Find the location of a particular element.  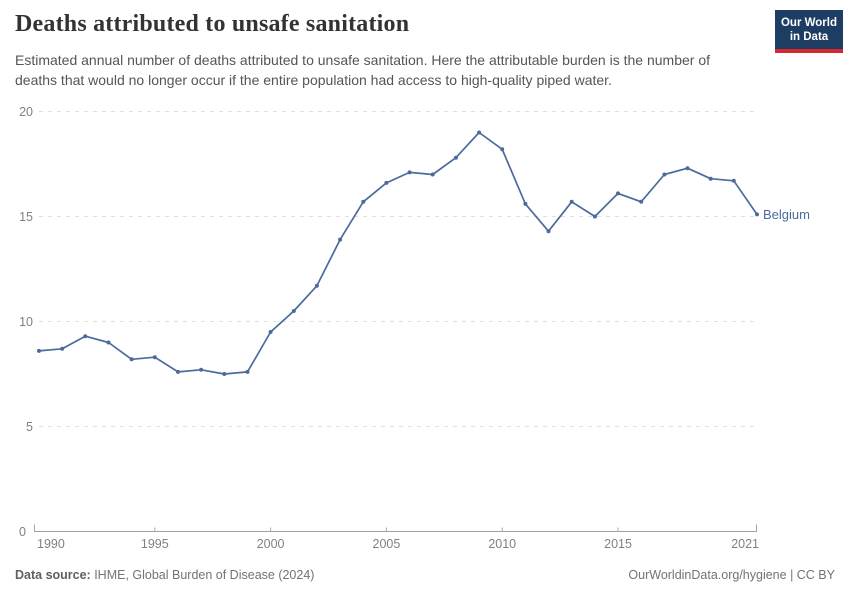

data-point-2011 is located at coordinates (525, 203).